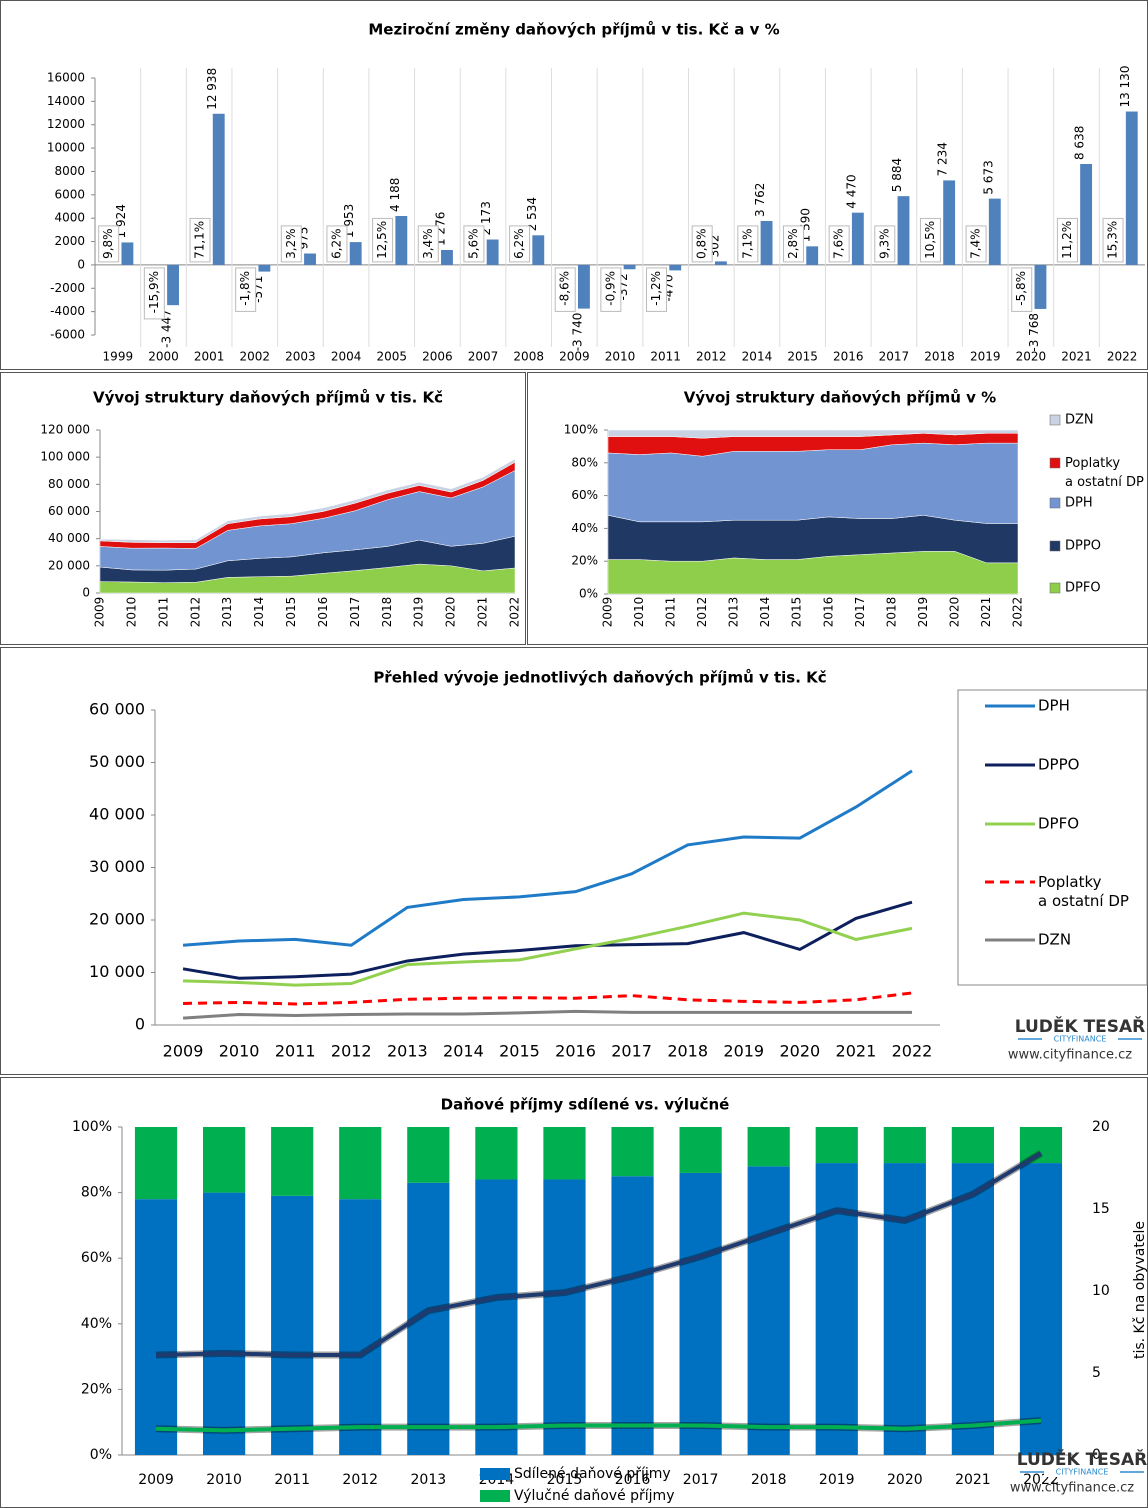  What do you see at coordinates (1140, 1290) in the screenshot?
I see `y2-axis-label: tis. Kč na obyvatele` at bounding box center [1140, 1290].